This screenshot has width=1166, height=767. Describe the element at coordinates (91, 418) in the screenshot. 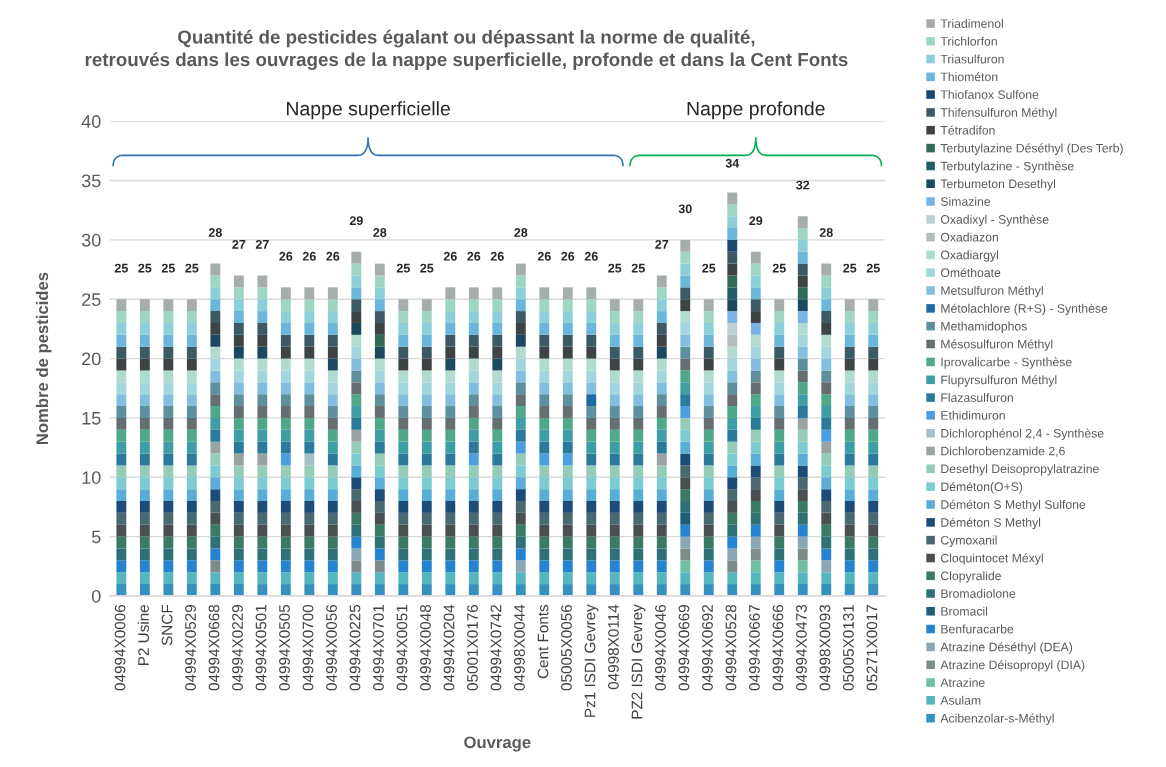

I see `y-tick-label: 15` at that location.